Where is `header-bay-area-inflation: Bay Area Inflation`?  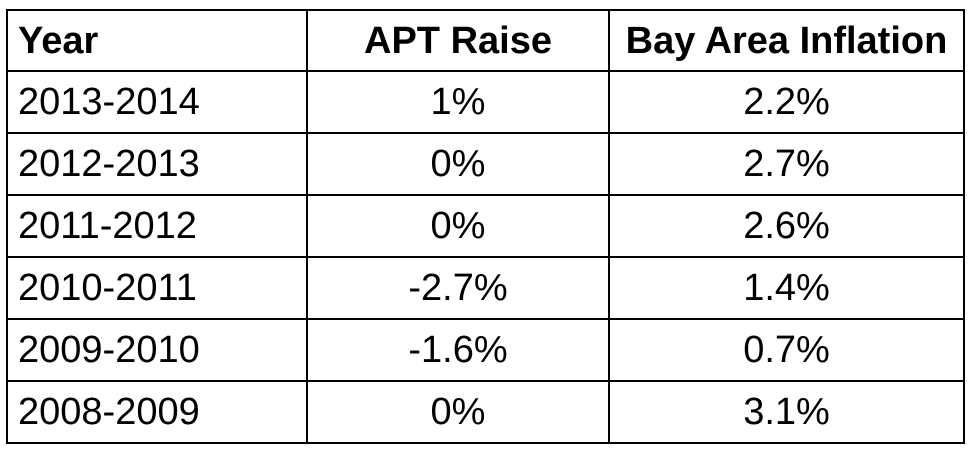
header-bay-area-inflation: Bay Area Inflation is located at coordinates (786, 40).